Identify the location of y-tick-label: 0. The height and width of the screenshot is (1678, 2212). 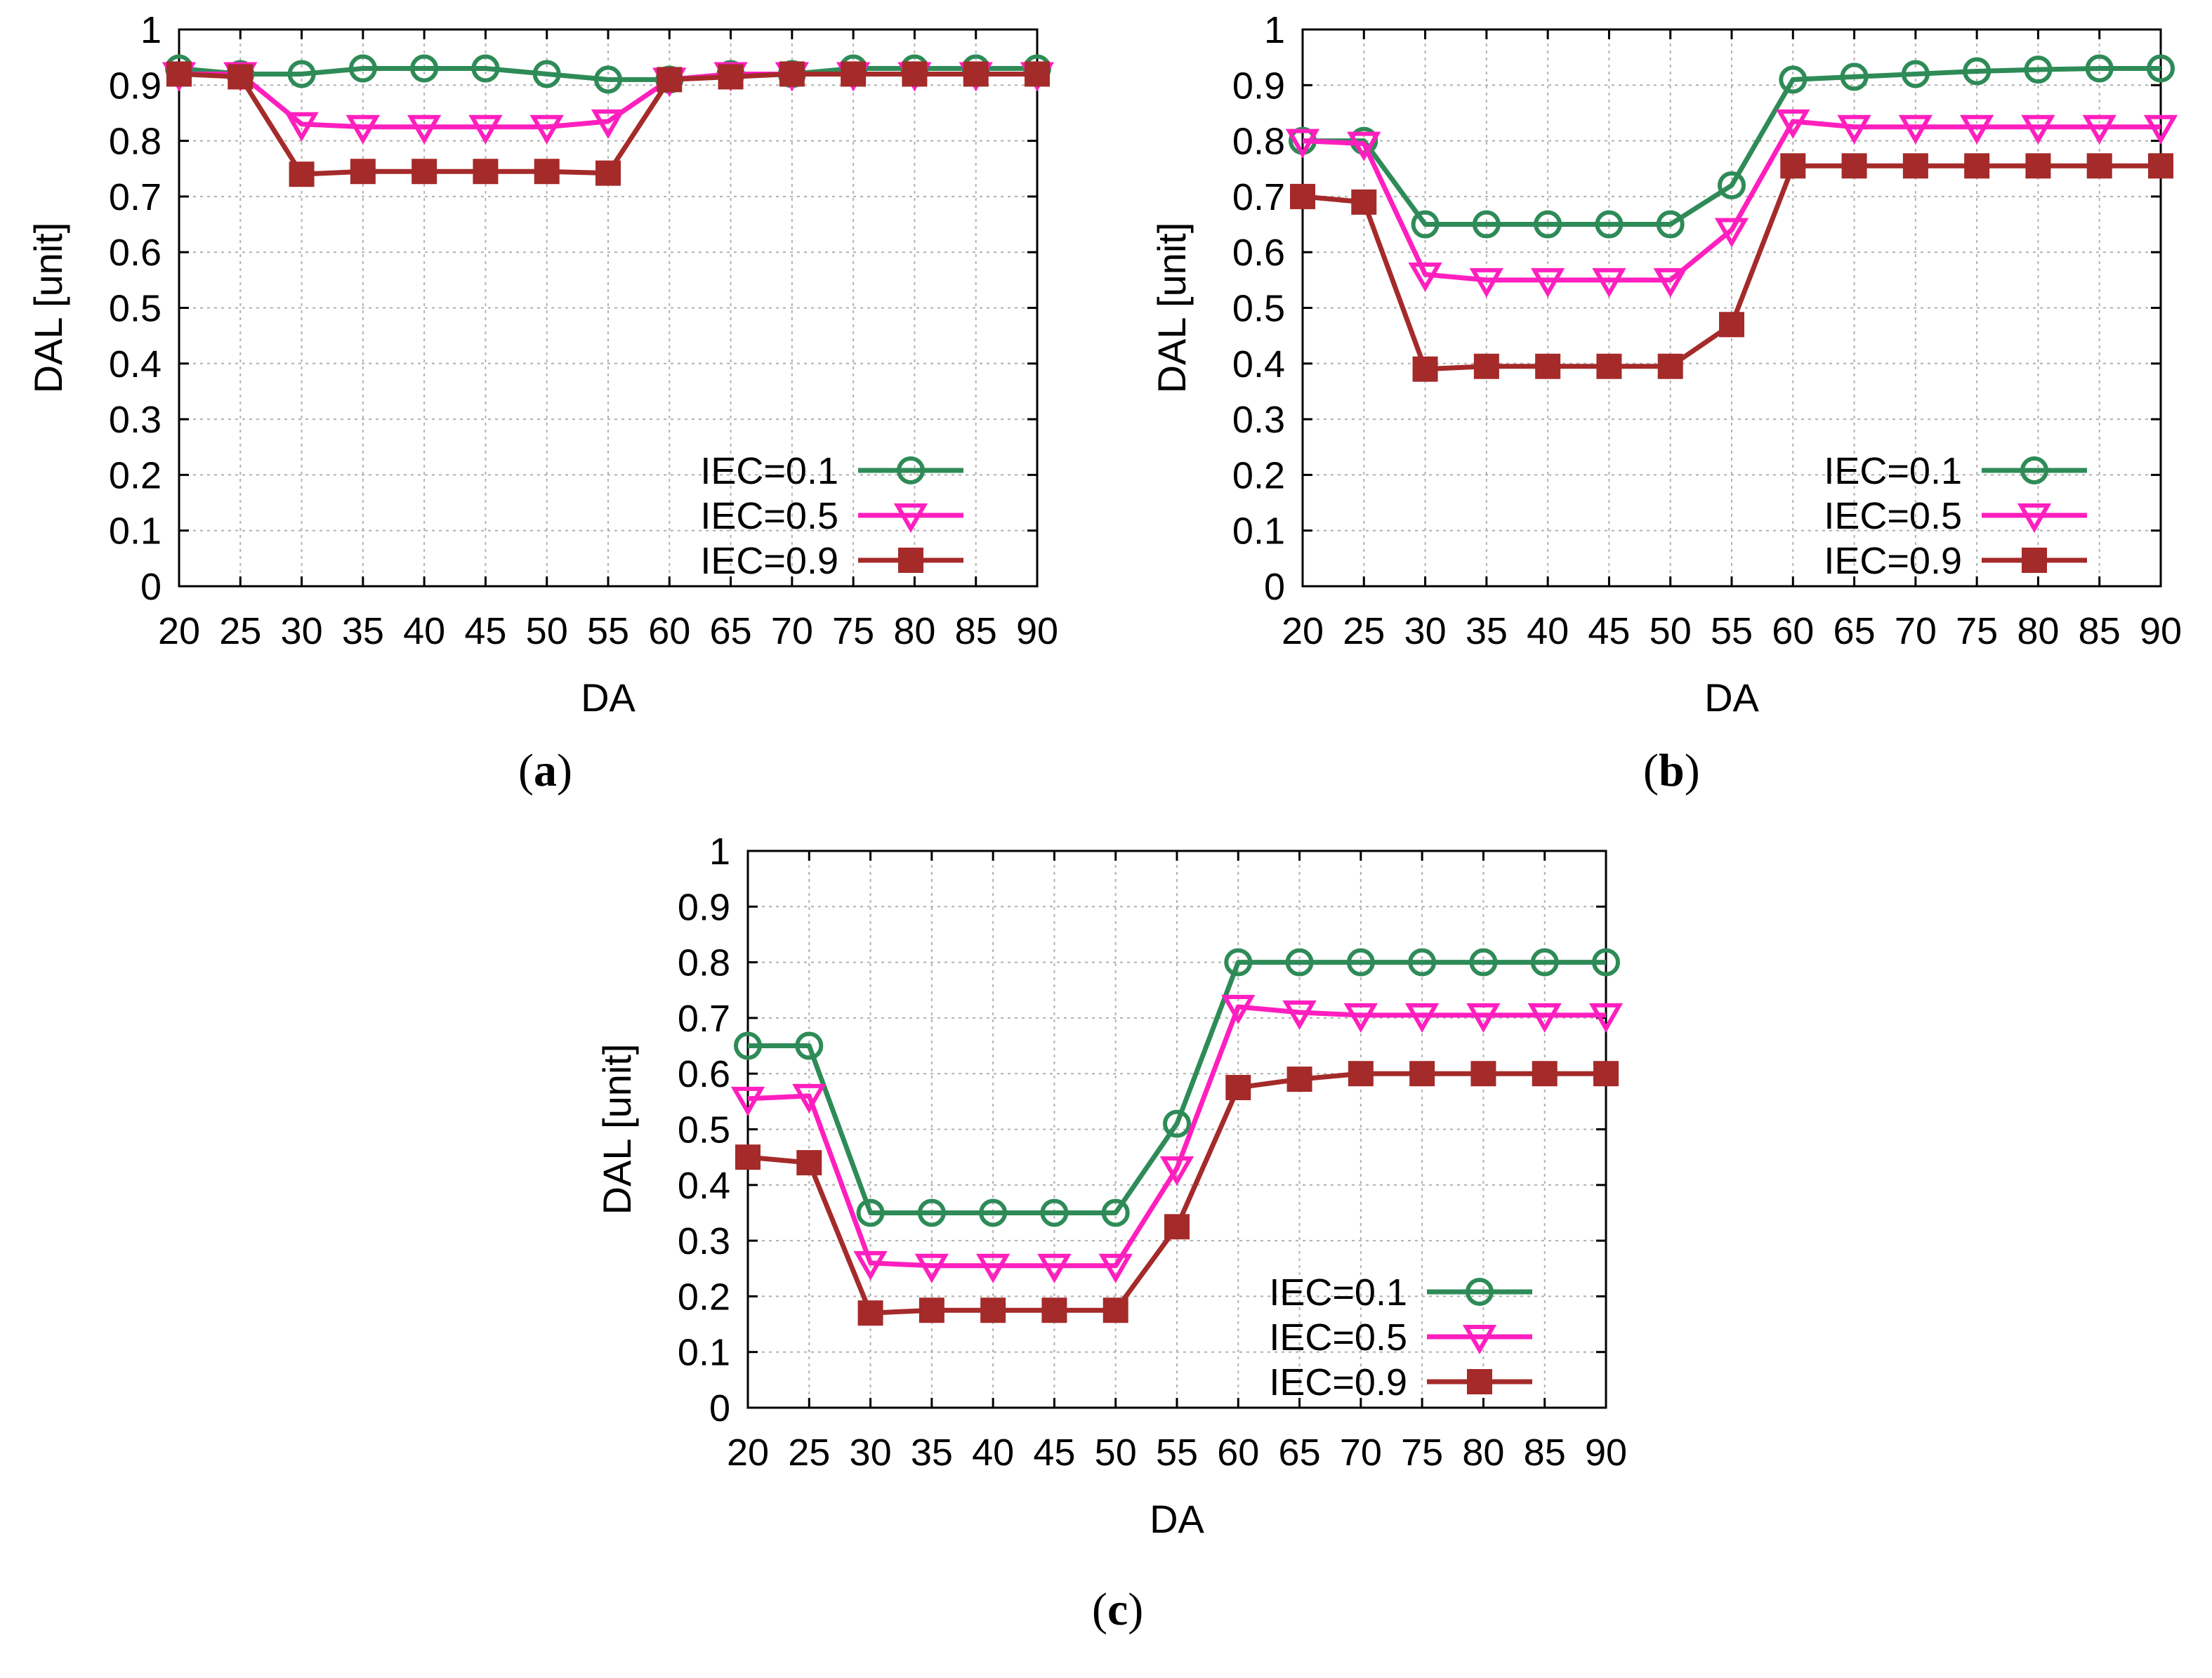
(719, 1408).